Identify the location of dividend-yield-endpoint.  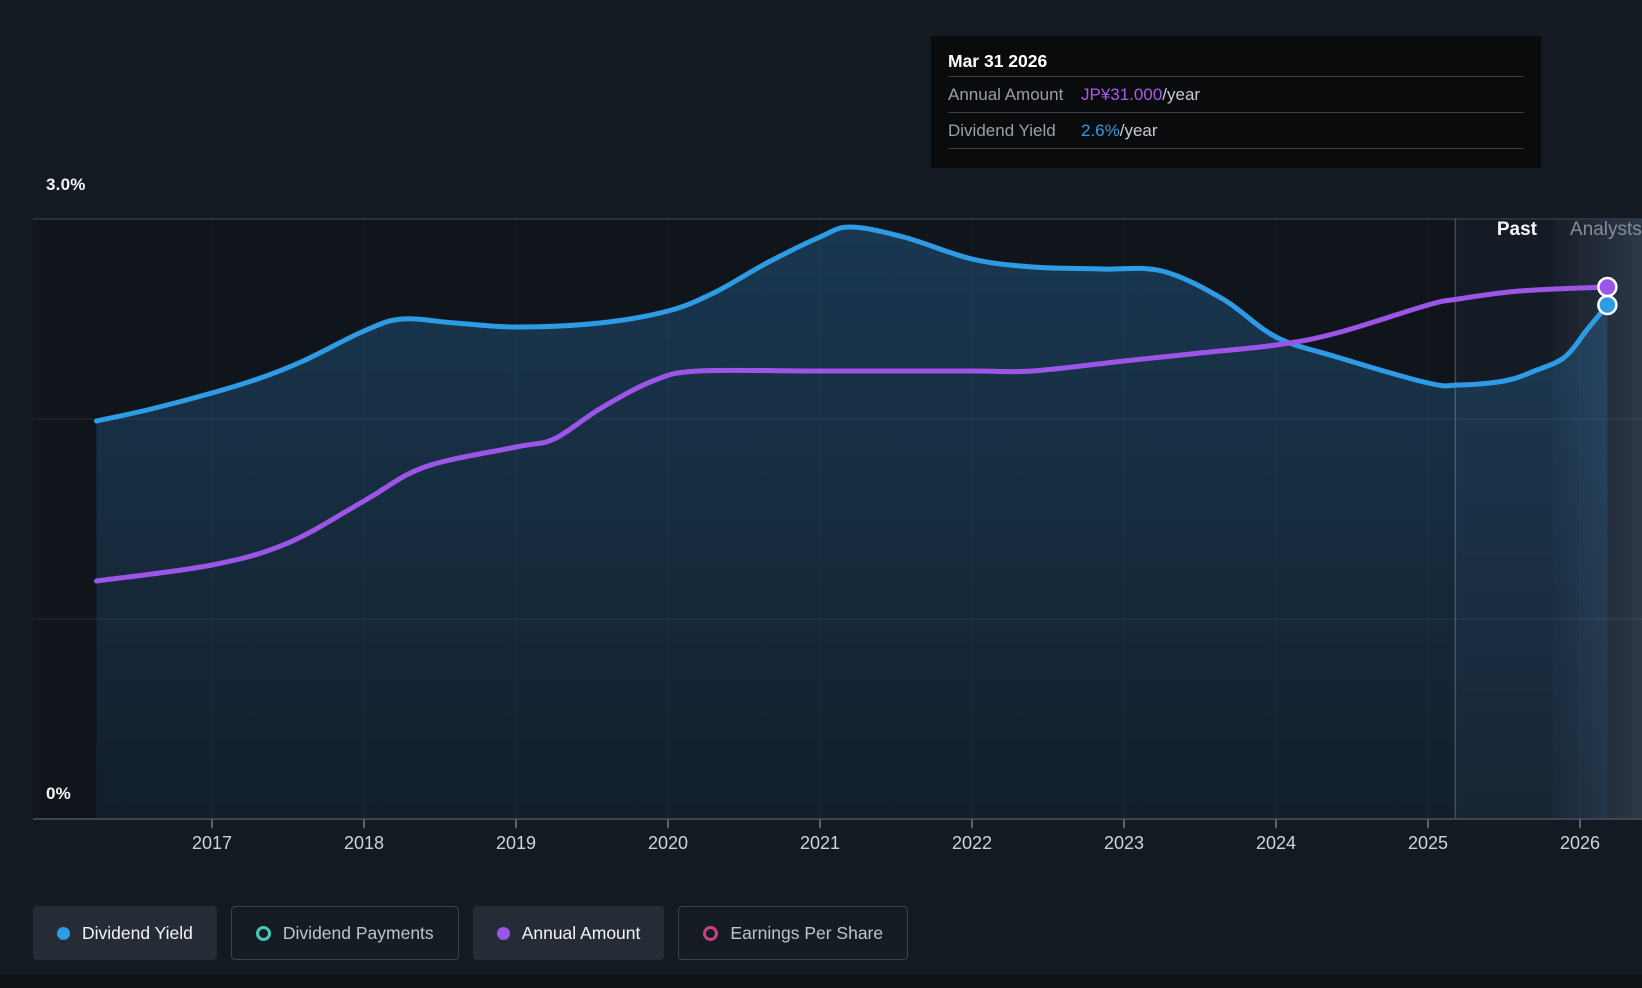
(1607, 305).